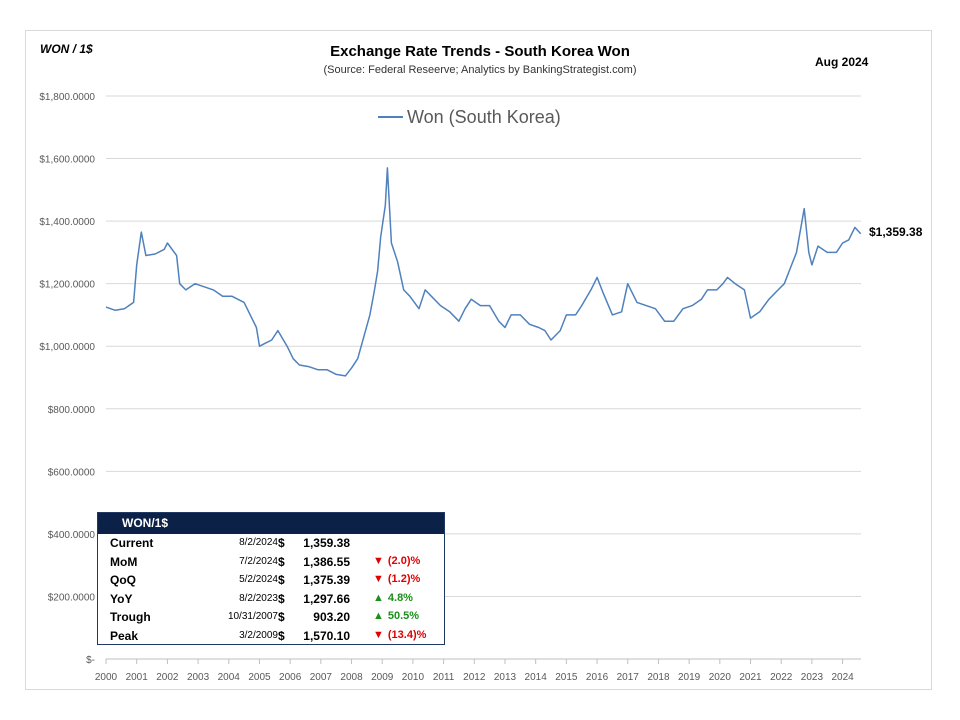  I want to click on date-label: Aug 2024, so click(842, 62).